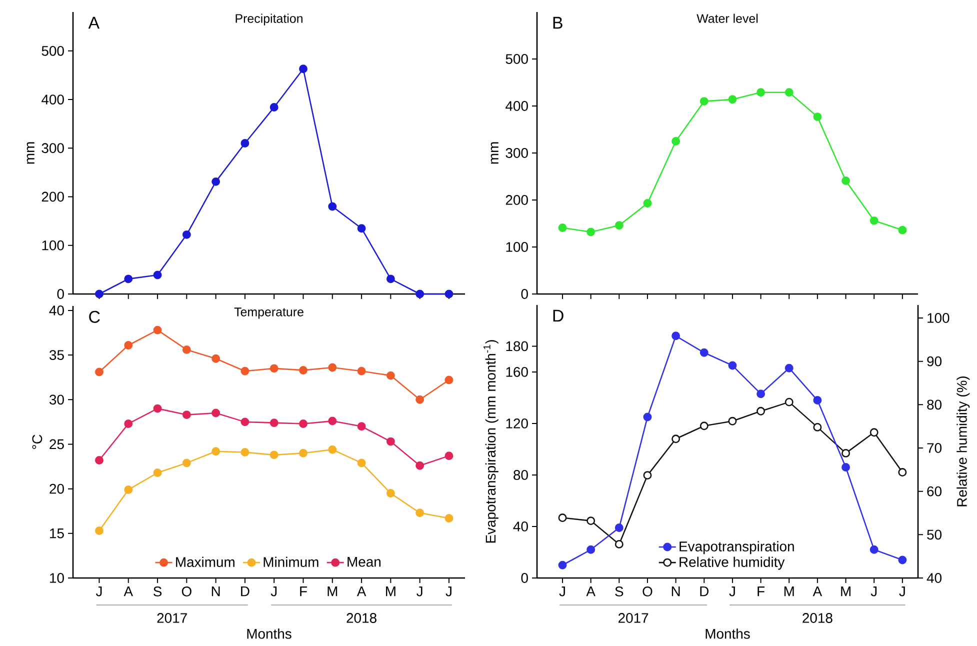  Describe the element at coordinates (158, 591) in the screenshot. I see `x-tick-label: S` at that location.